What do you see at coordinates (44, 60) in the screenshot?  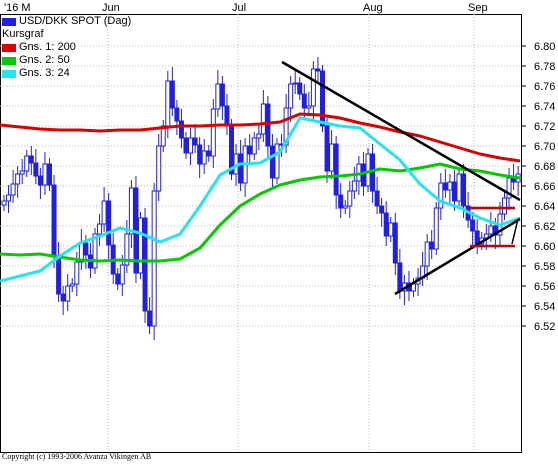 I see `legend-label-ma50: Gns. 2: 50` at bounding box center [44, 60].